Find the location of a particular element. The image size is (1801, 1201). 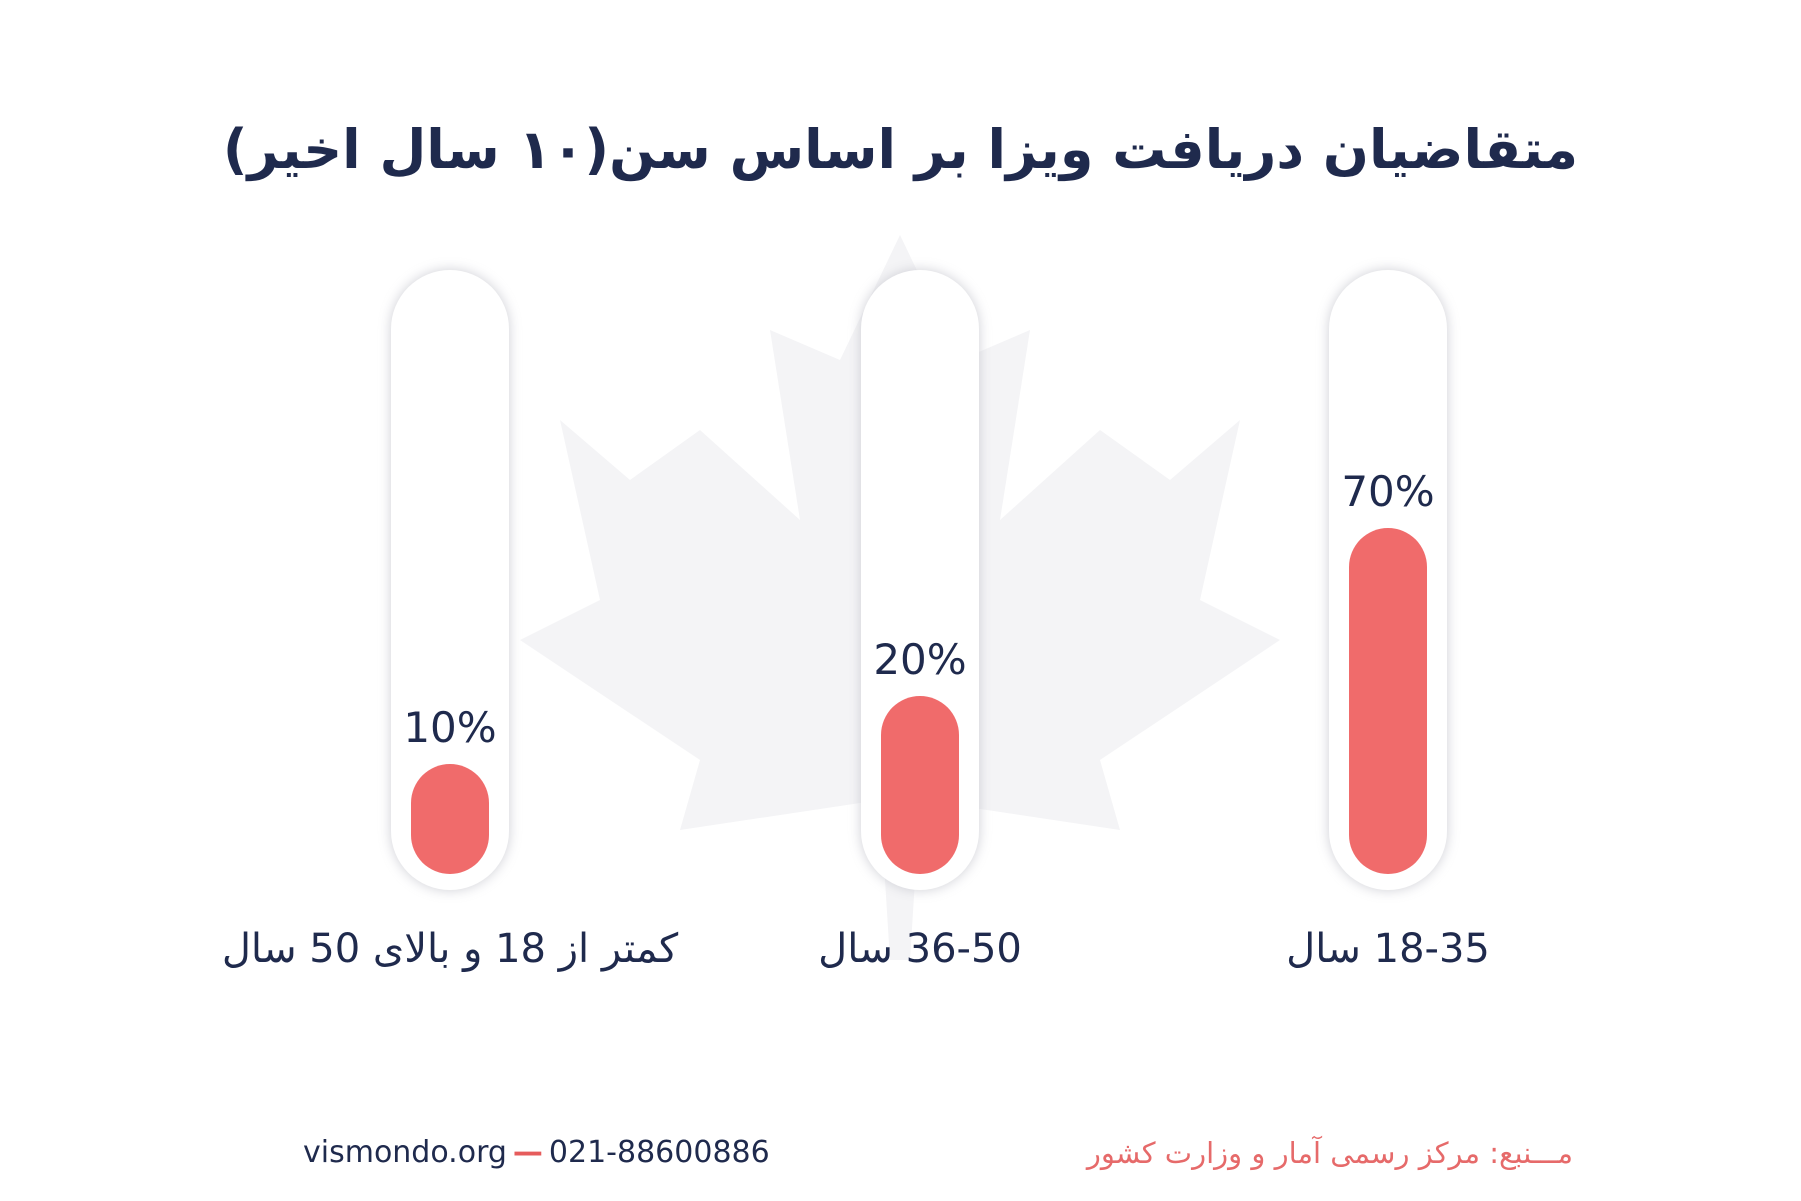

category-label: کمتر از 18 و بالای 50 سال is located at coordinates (450, 949).